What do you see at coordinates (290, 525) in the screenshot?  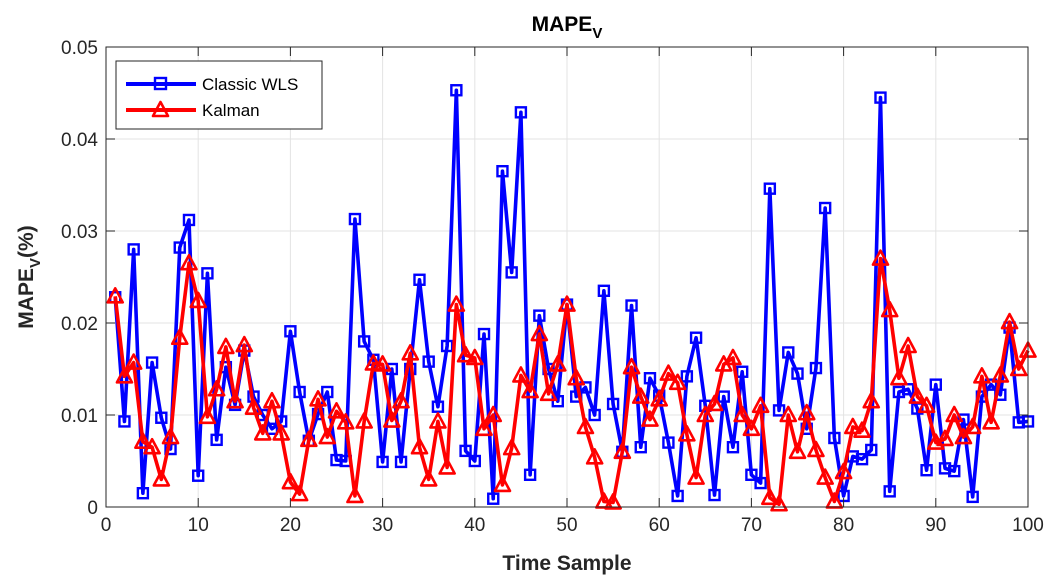 I see `x-tick-label: 20` at bounding box center [290, 525].